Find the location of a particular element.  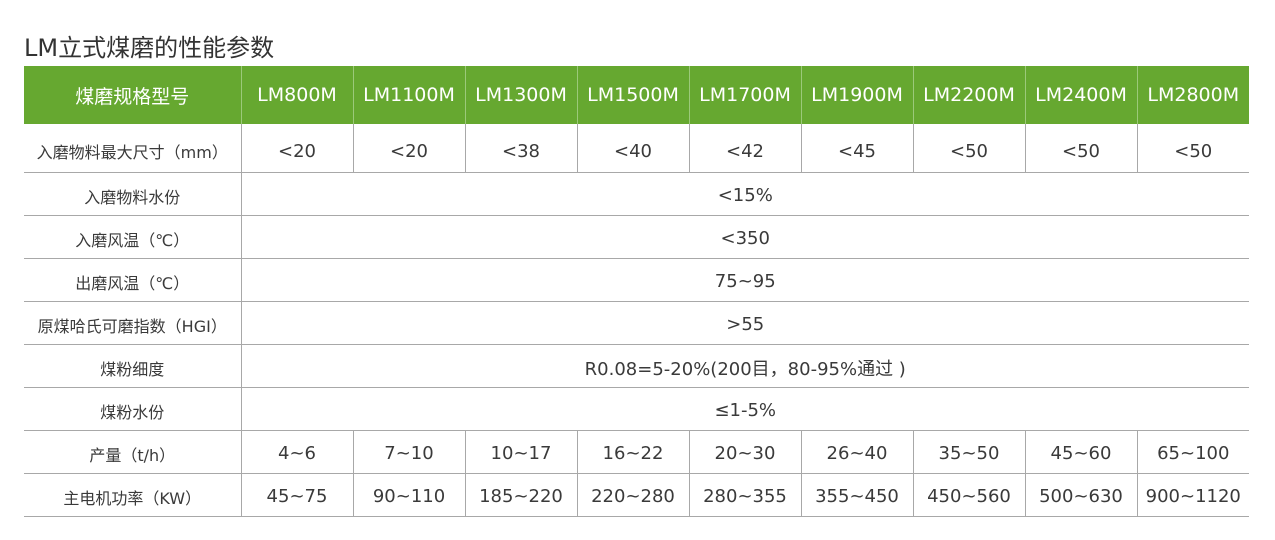

table-cell: 45~60 is located at coordinates (1080, 452).